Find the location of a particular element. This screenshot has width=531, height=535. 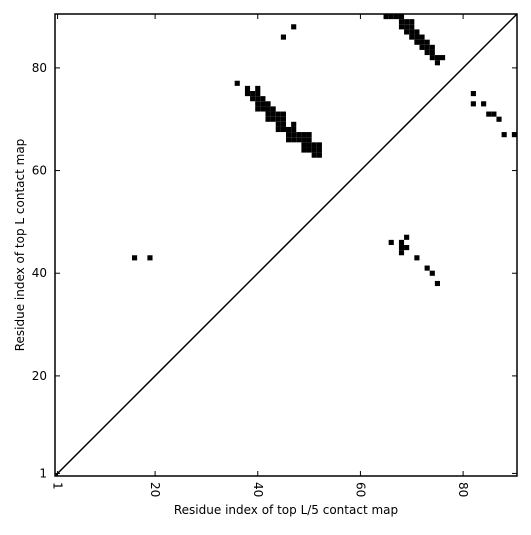

x-tick-label: 80 is located at coordinates (463, 489).